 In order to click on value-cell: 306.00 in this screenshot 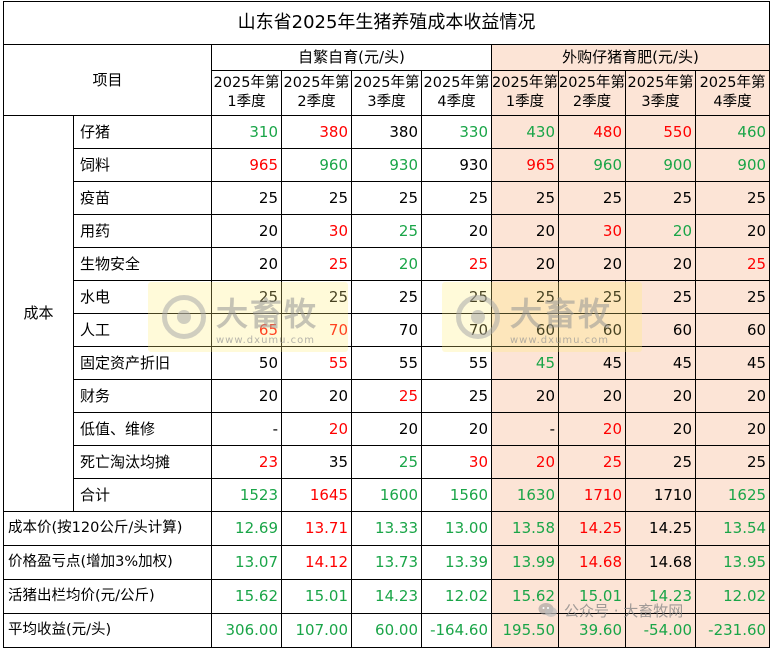, I will do `click(246, 630)`.